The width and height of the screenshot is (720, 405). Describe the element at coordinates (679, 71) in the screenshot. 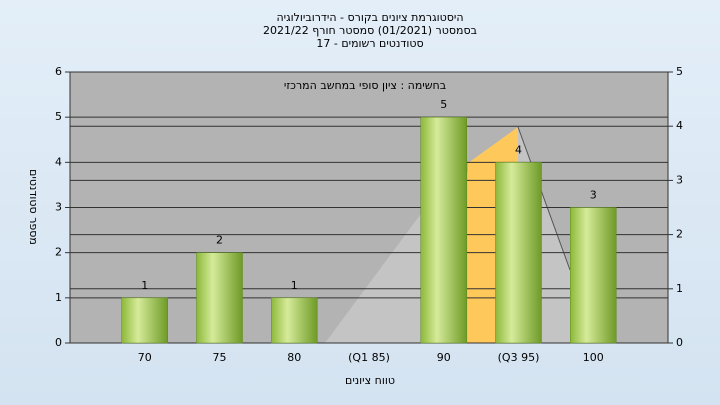

I see `y2-tick-label: 5` at that location.